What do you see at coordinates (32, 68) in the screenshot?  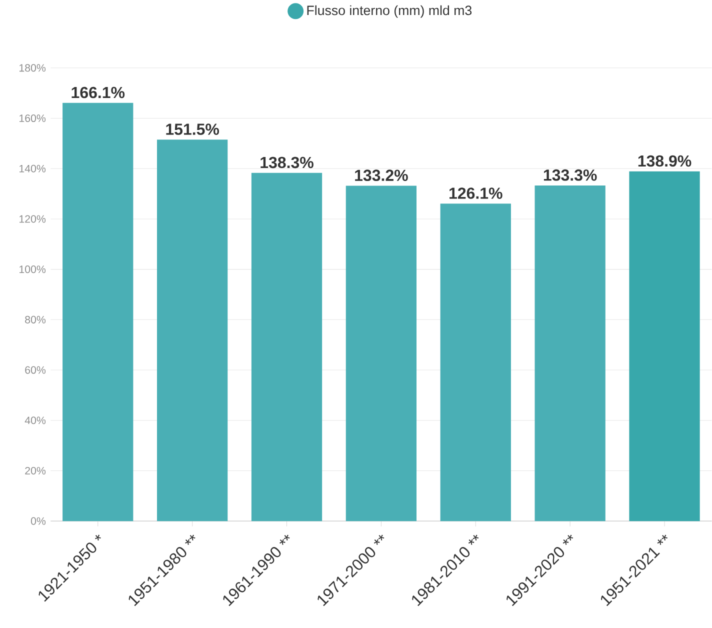 I see `y-tick-label: 180%` at bounding box center [32, 68].